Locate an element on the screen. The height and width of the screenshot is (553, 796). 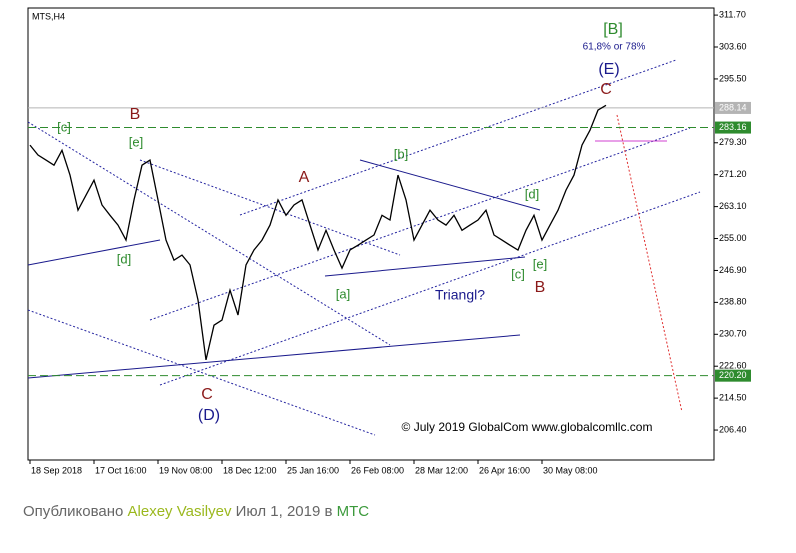
chart-title: MTS,H4 is located at coordinates (48, 16).